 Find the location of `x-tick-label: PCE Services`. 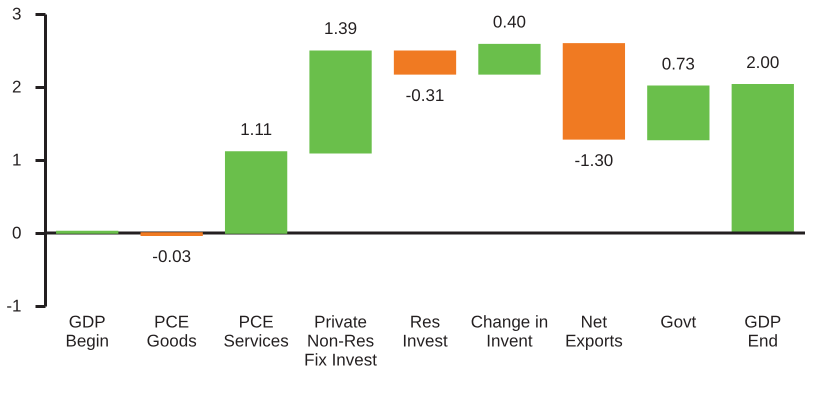

x-tick-label: PCE Services is located at coordinates (256, 331).